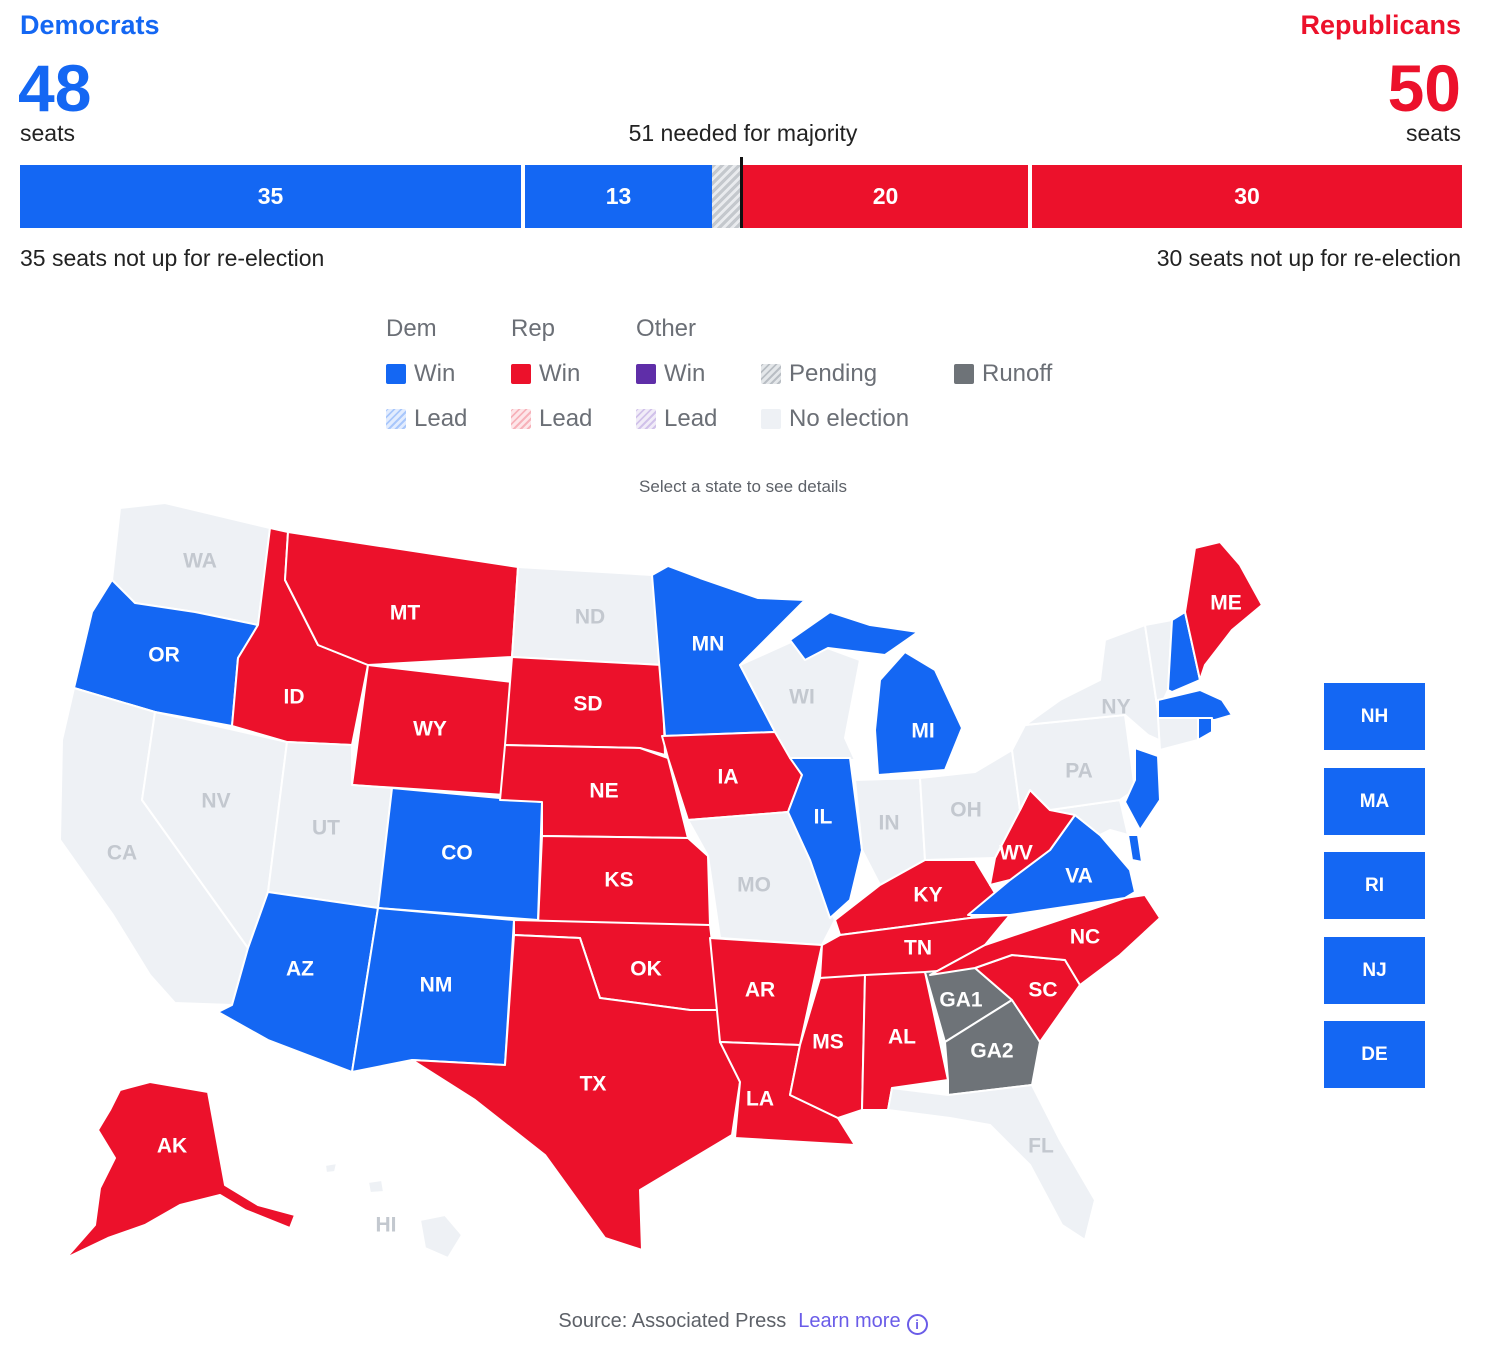 This screenshot has width=1486, height=1354. I want to click on state-HI, so click(441, 1236).